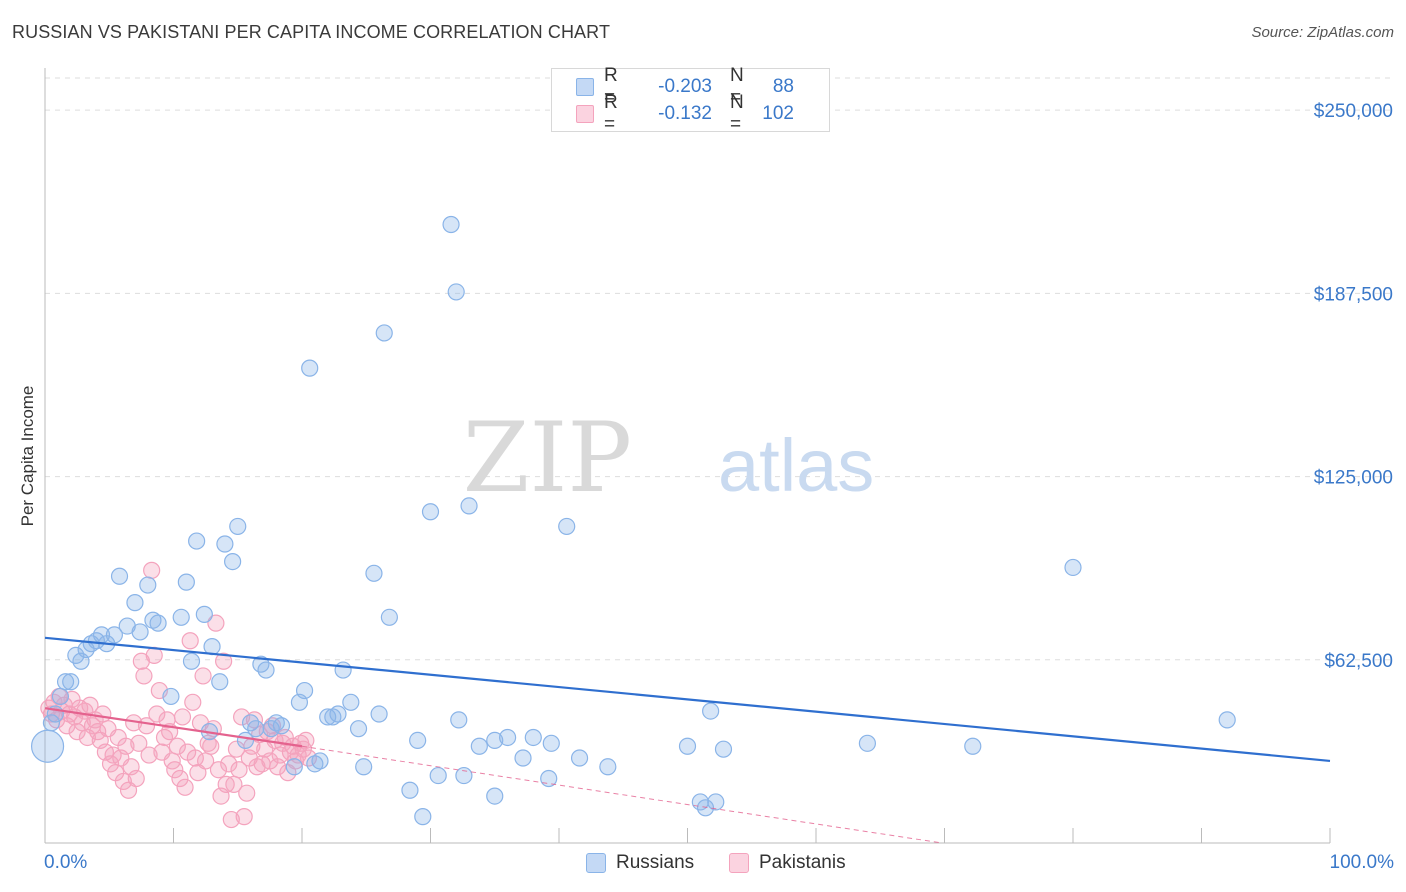  What do you see at coordinates (802, 862) in the screenshot?
I see `pakistanis-legend-label: Pakistanis` at bounding box center [802, 862].